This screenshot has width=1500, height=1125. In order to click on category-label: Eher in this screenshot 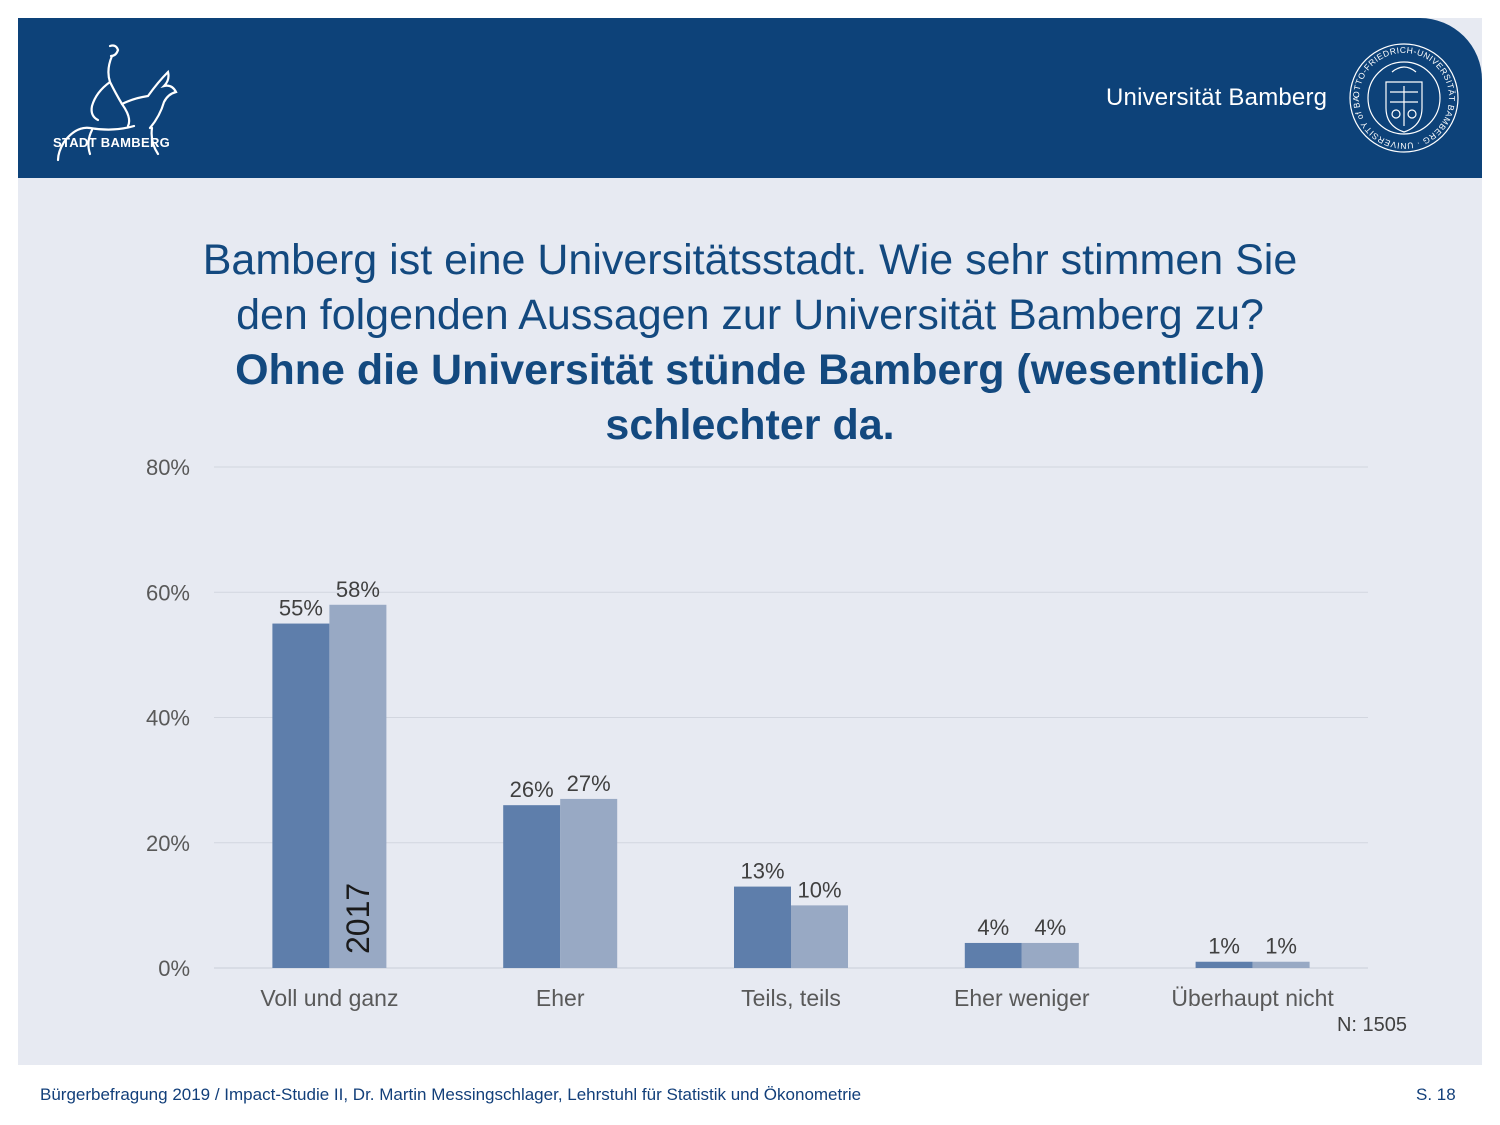, I will do `click(560, 998)`.